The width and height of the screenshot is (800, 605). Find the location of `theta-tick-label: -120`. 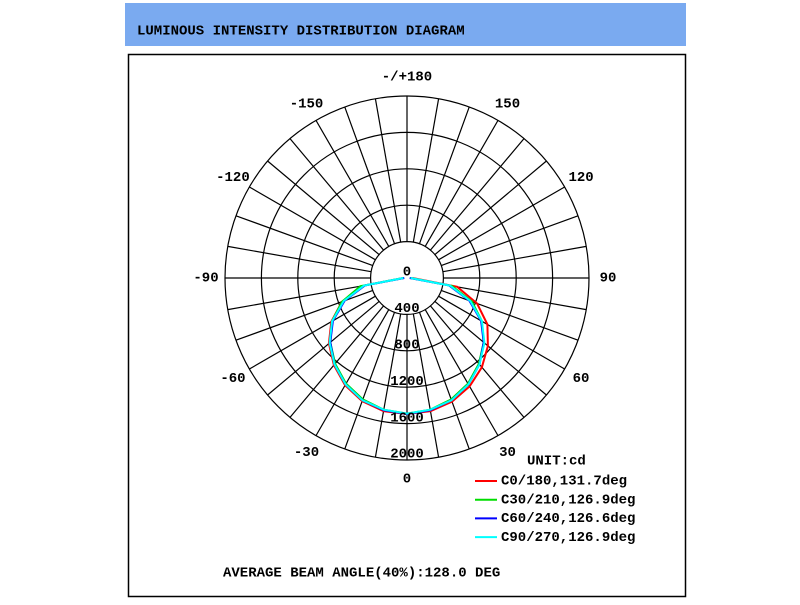

theta-tick-label: -120 is located at coordinates (233, 178).